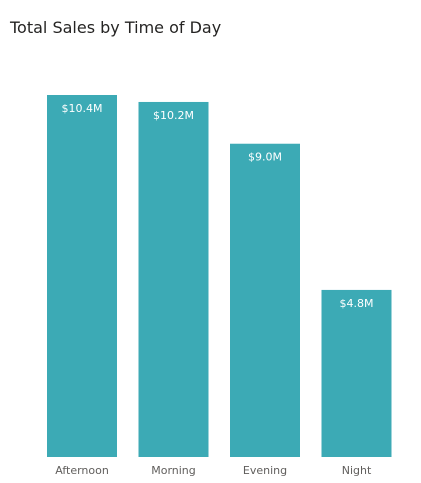  Describe the element at coordinates (357, 303) in the screenshot. I see `data-label-night: $4.8M` at that location.